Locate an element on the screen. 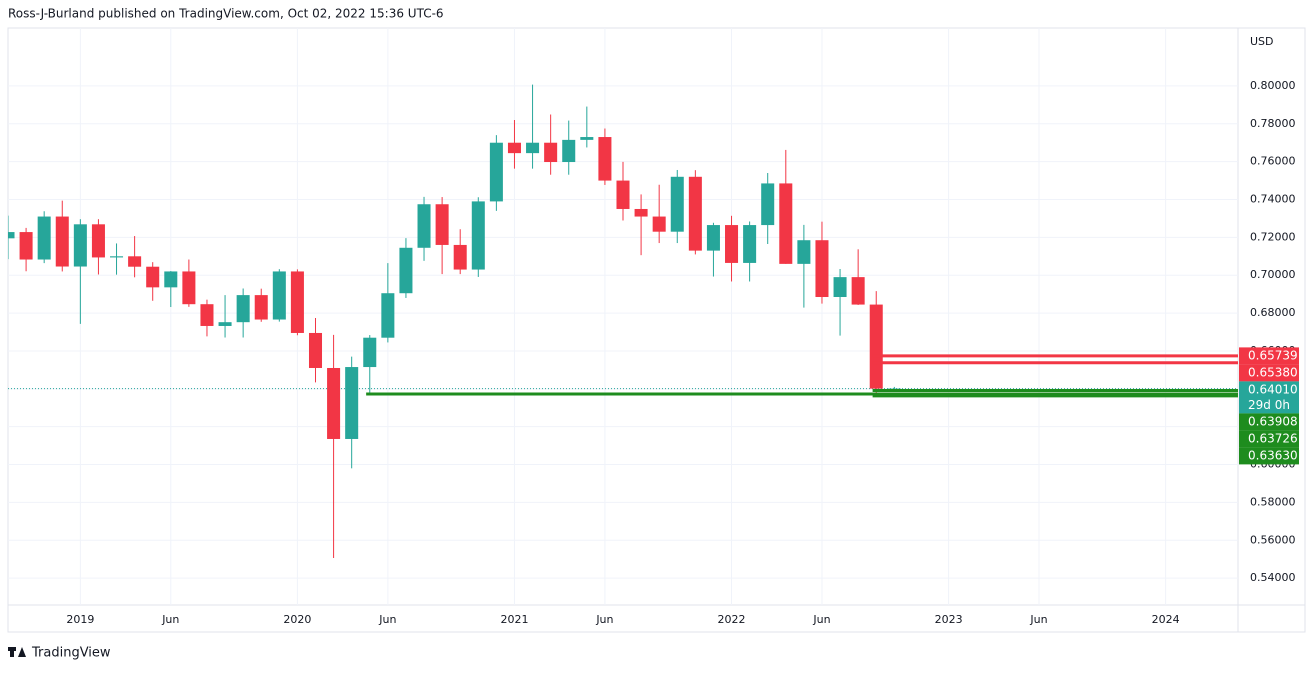 This screenshot has height=674, width=1313. x-tick-label: 2019 is located at coordinates (80, 619).